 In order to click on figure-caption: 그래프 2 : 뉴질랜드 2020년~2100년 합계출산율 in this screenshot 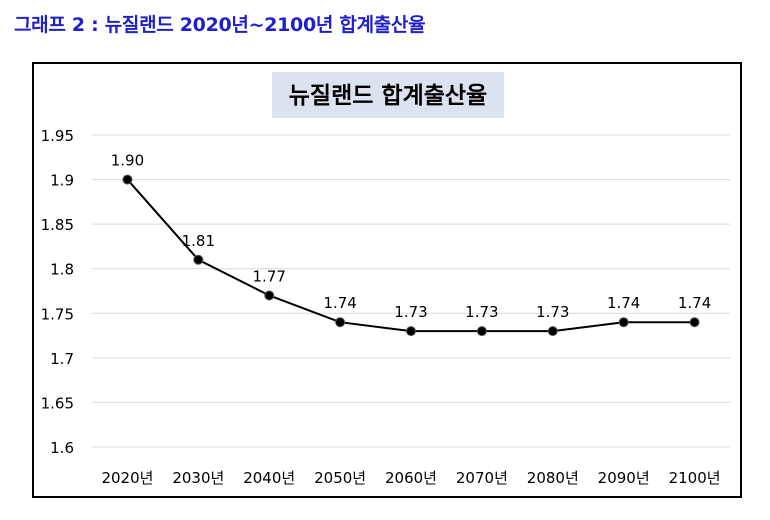, I will do `click(220, 25)`.